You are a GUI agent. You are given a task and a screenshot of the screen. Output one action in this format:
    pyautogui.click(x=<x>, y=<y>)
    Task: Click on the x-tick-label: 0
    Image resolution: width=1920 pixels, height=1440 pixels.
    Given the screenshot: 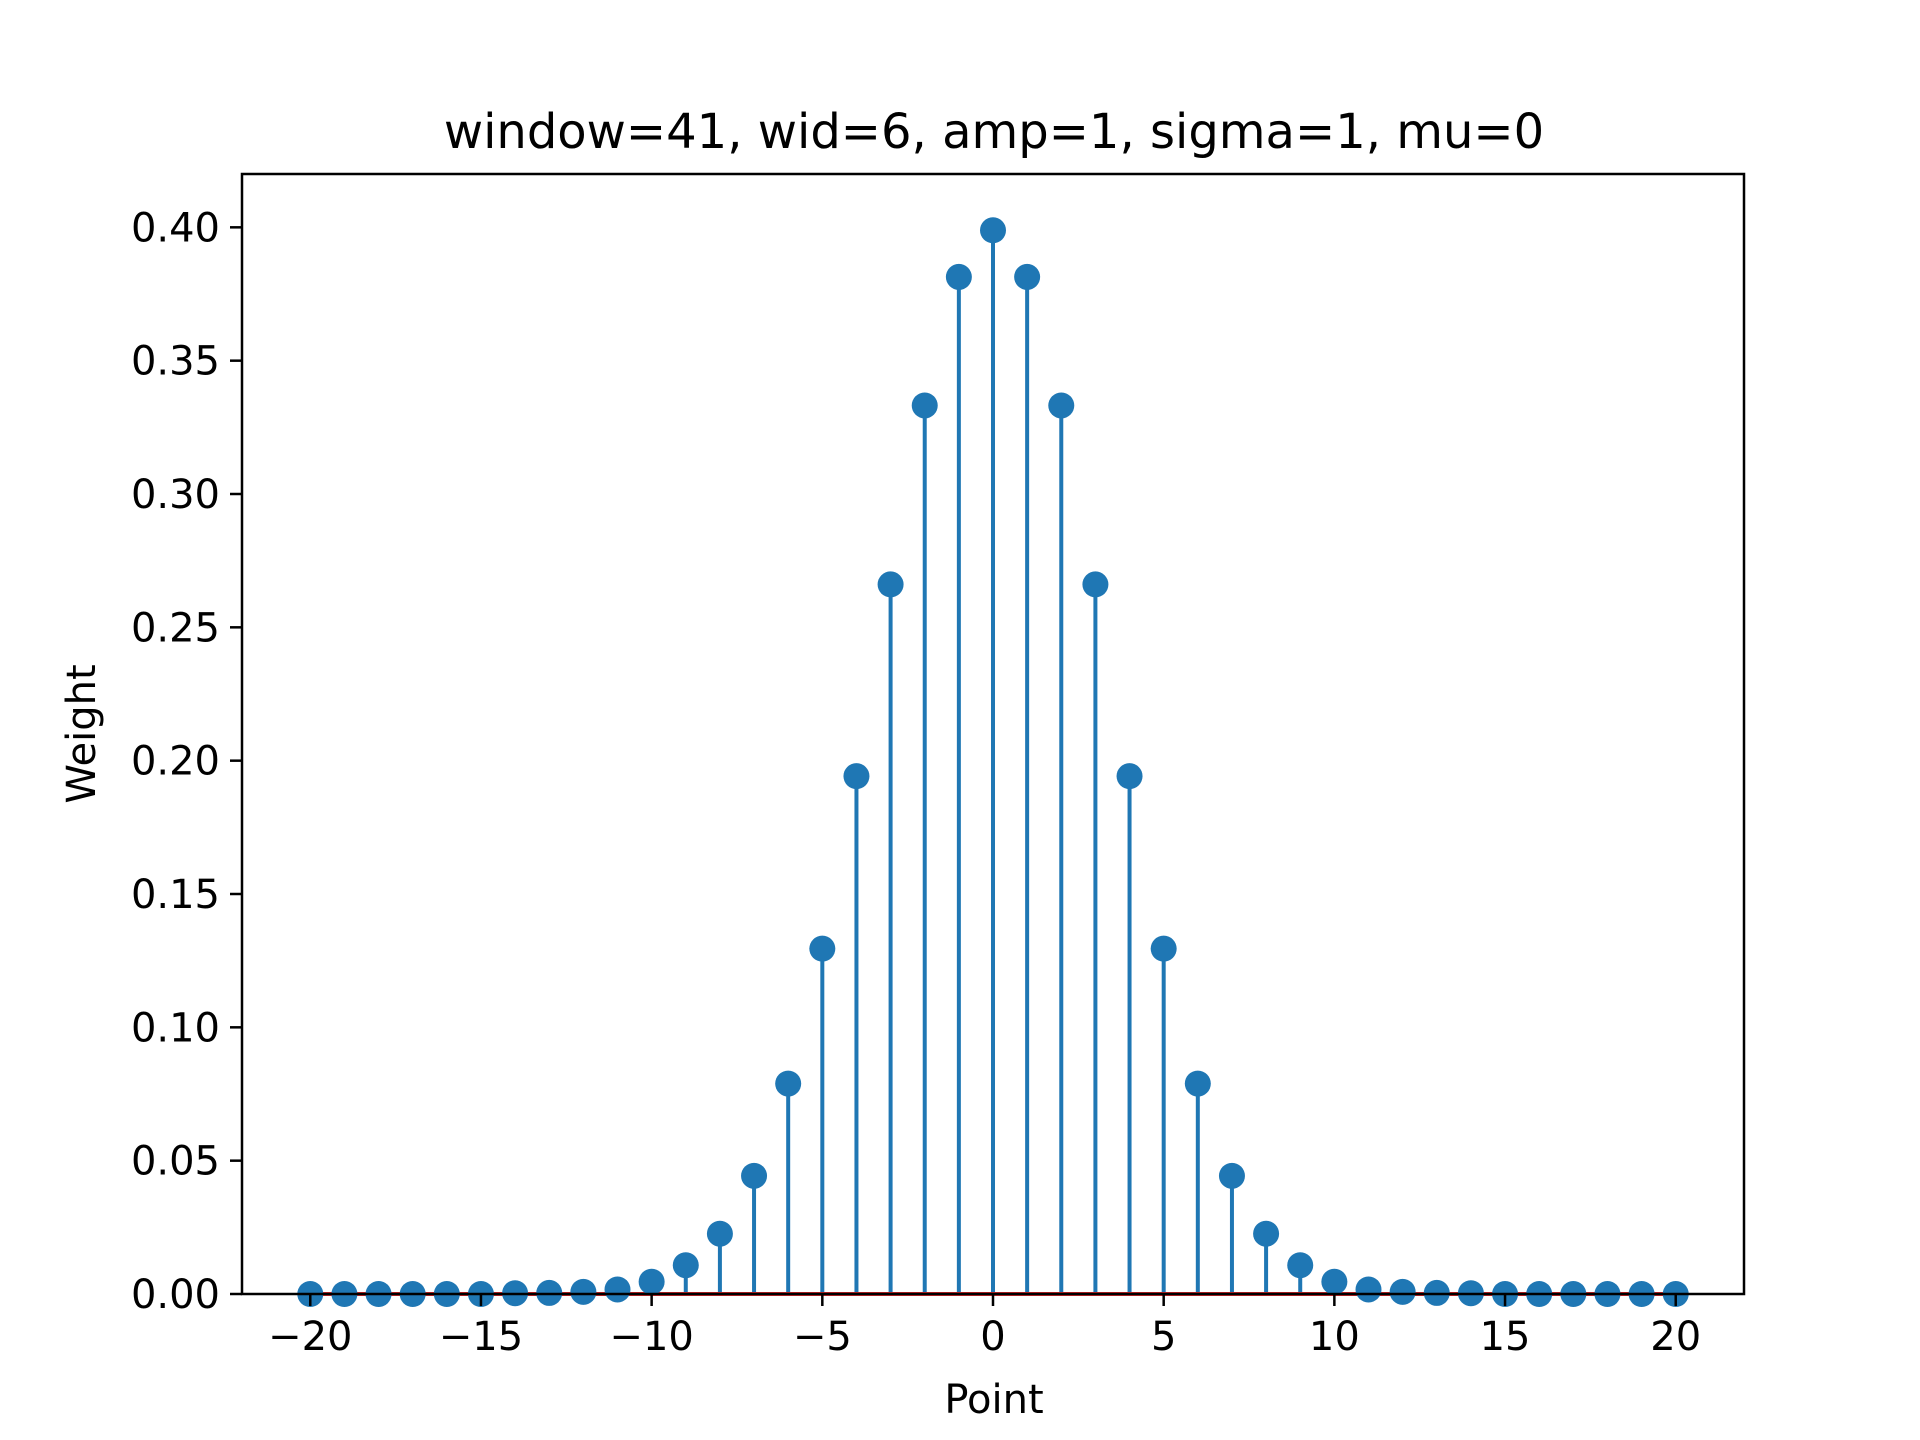 What is the action you would take?
    pyautogui.click(x=992, y=1337)
    